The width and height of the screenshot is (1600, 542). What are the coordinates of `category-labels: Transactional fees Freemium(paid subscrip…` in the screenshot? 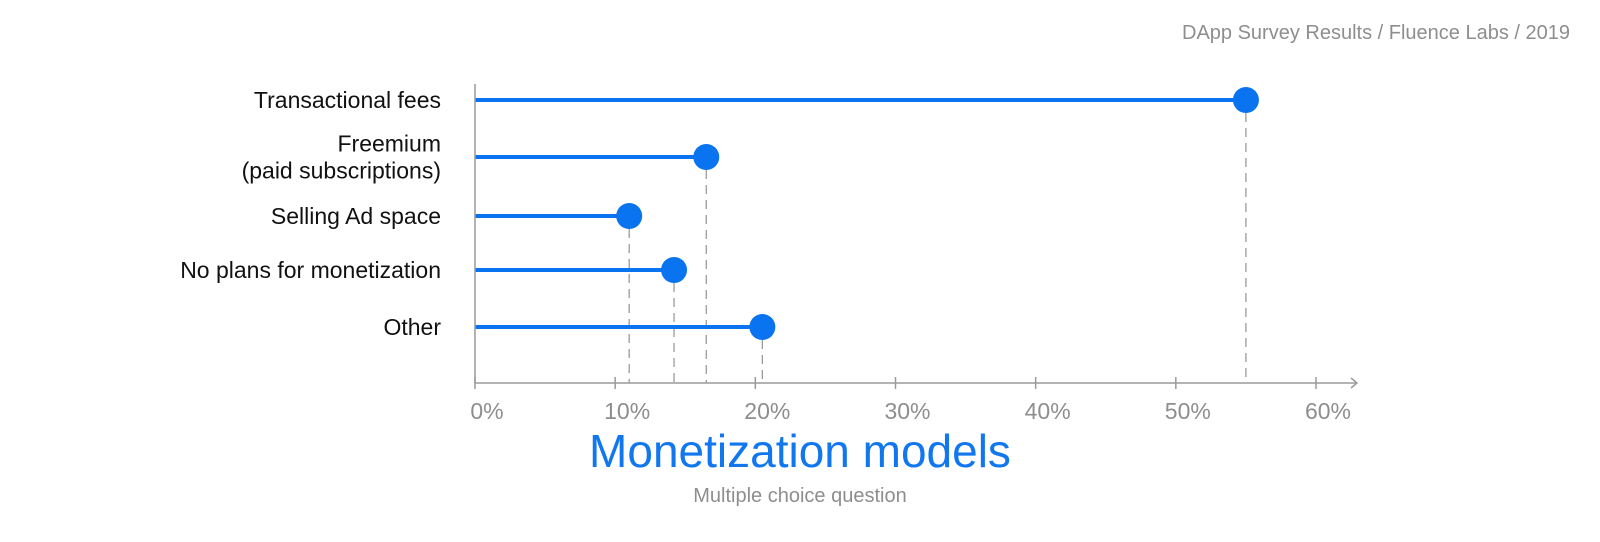 It's located at (310, 213).